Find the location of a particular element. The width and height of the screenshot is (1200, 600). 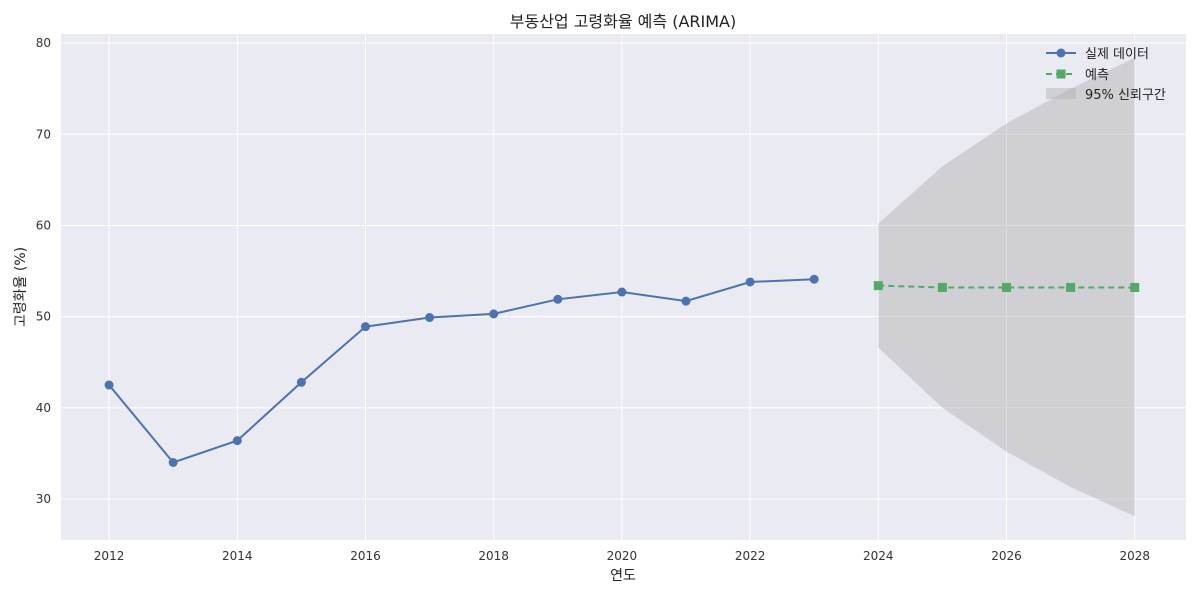

x-tick-label: 2024 is located at coordinates (878, 556).